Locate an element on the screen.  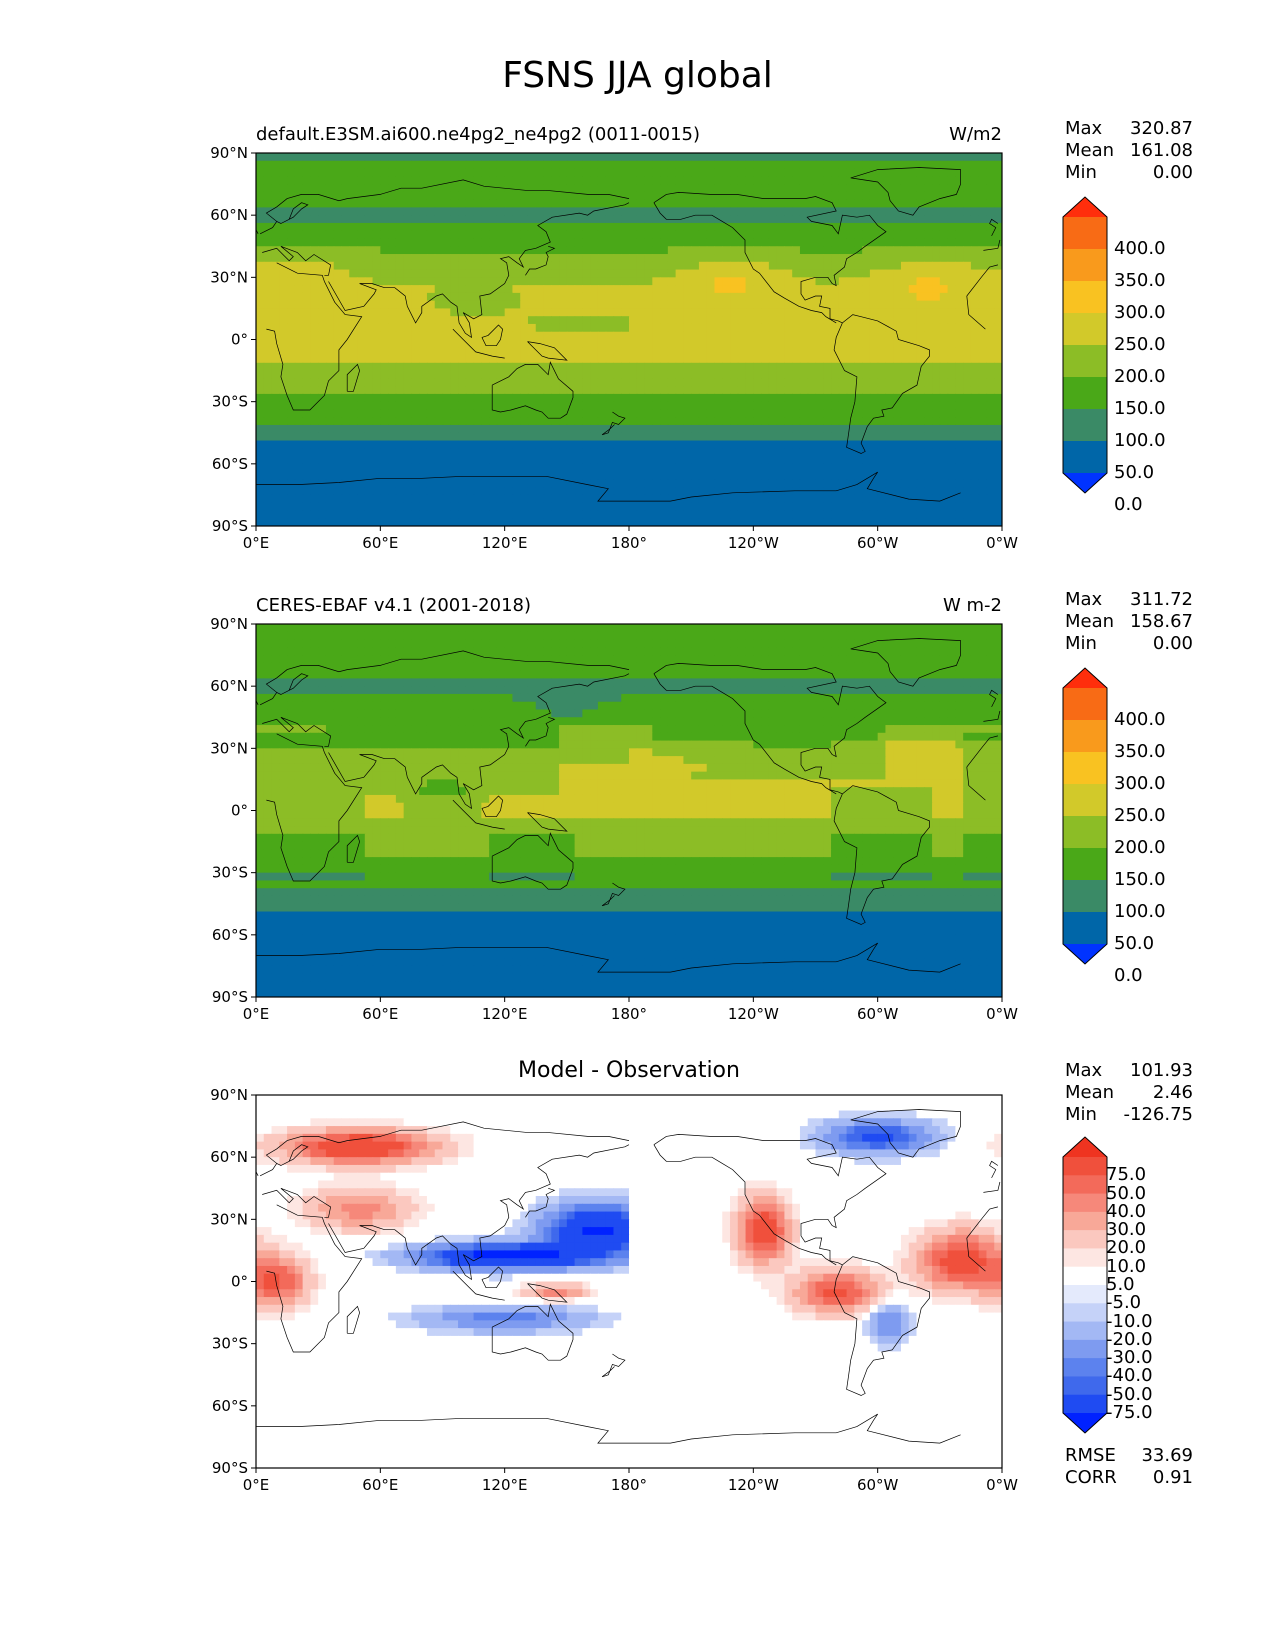
stat-max-row: Max 311.72 is located at coordinates (1129, 599).